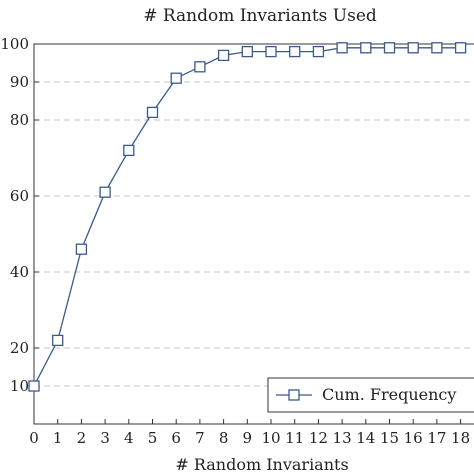  I want to click on x-tick-label: 4, so click(129, 438).